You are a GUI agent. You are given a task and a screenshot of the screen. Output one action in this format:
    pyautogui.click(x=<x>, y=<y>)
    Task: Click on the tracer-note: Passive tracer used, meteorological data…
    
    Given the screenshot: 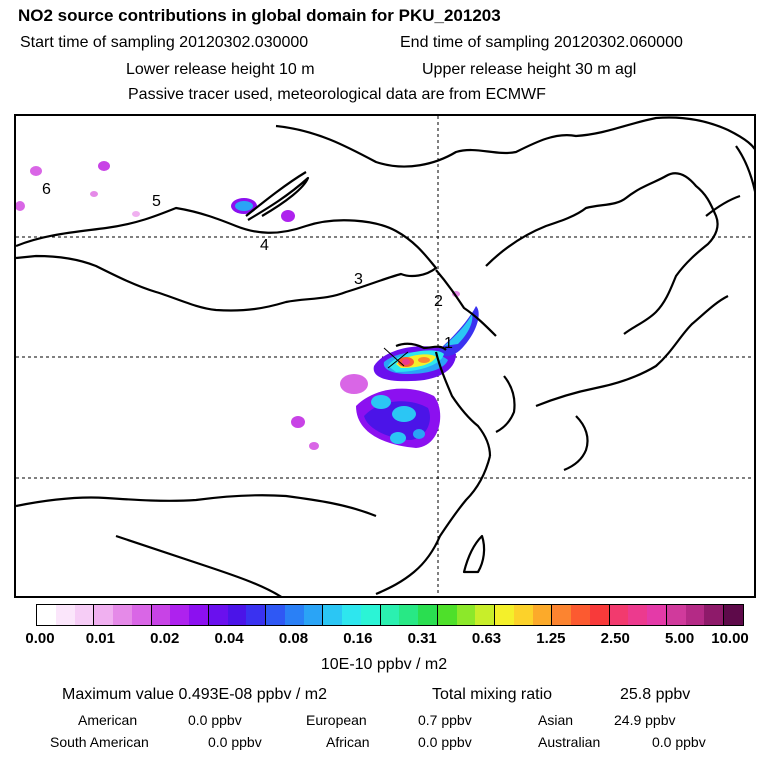 What is the action you would take?
    pyautogui.click(x=337, y=94)
    